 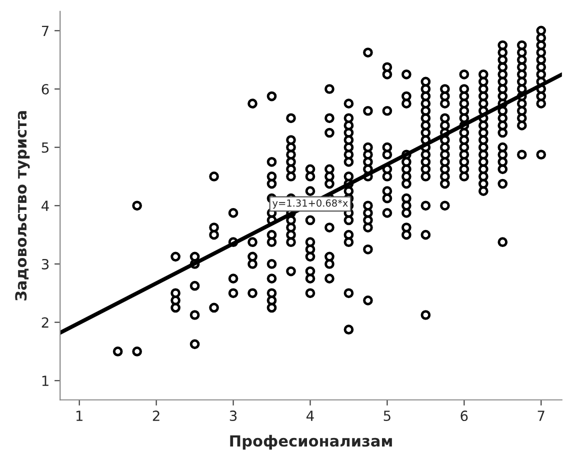 What do you see at coordinates (156, 415) in the screenshot?
I see `x-tick-label: 2` at bounding box center [156, 415].